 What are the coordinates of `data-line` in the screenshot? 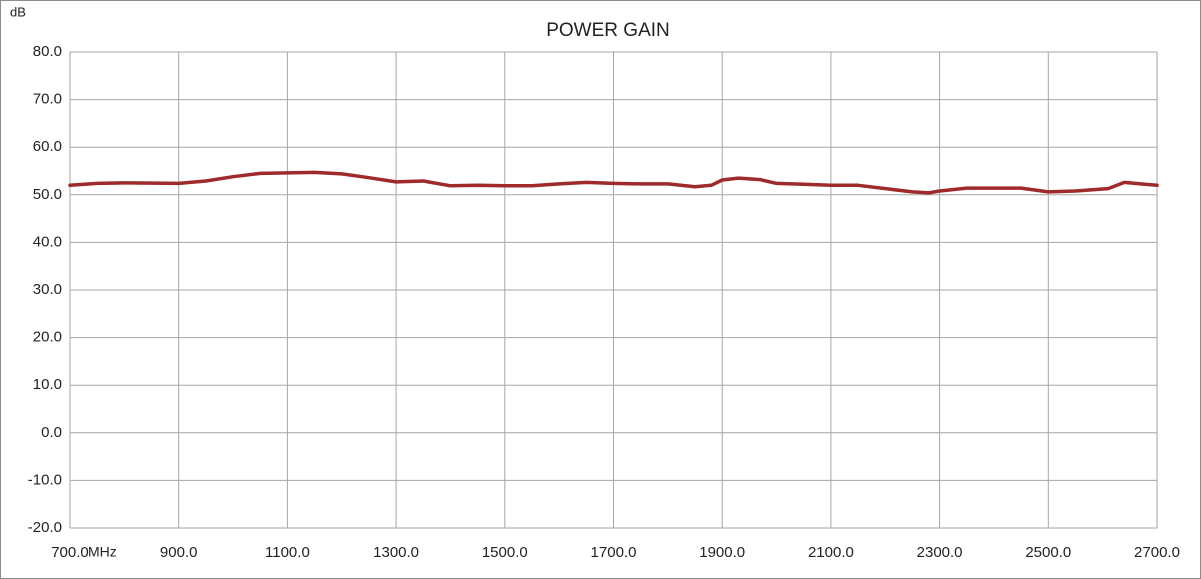 It's located at (613, 182).